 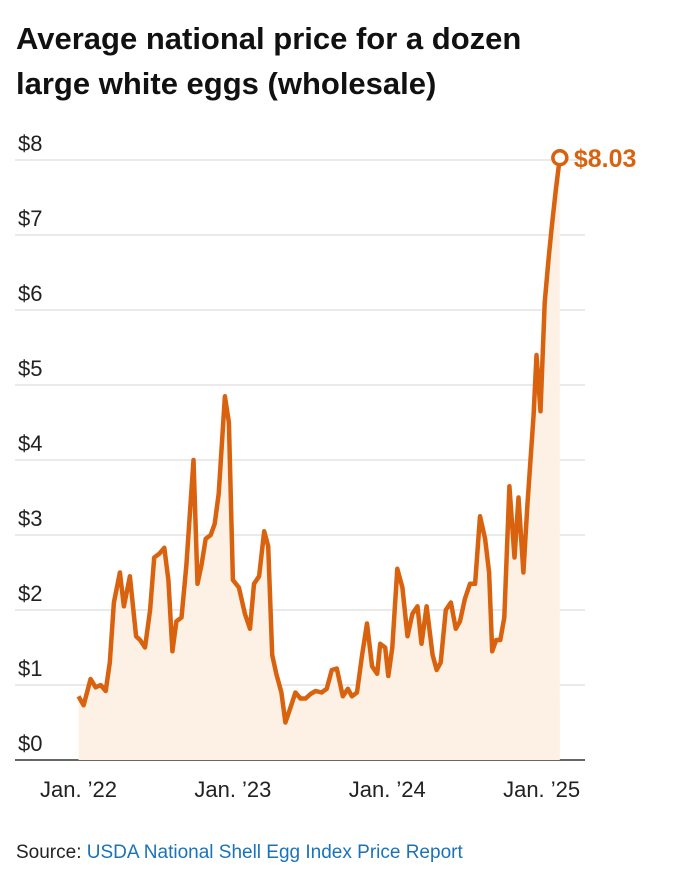 I want to click on value-label: $8.03, so click(x=605, y=159).